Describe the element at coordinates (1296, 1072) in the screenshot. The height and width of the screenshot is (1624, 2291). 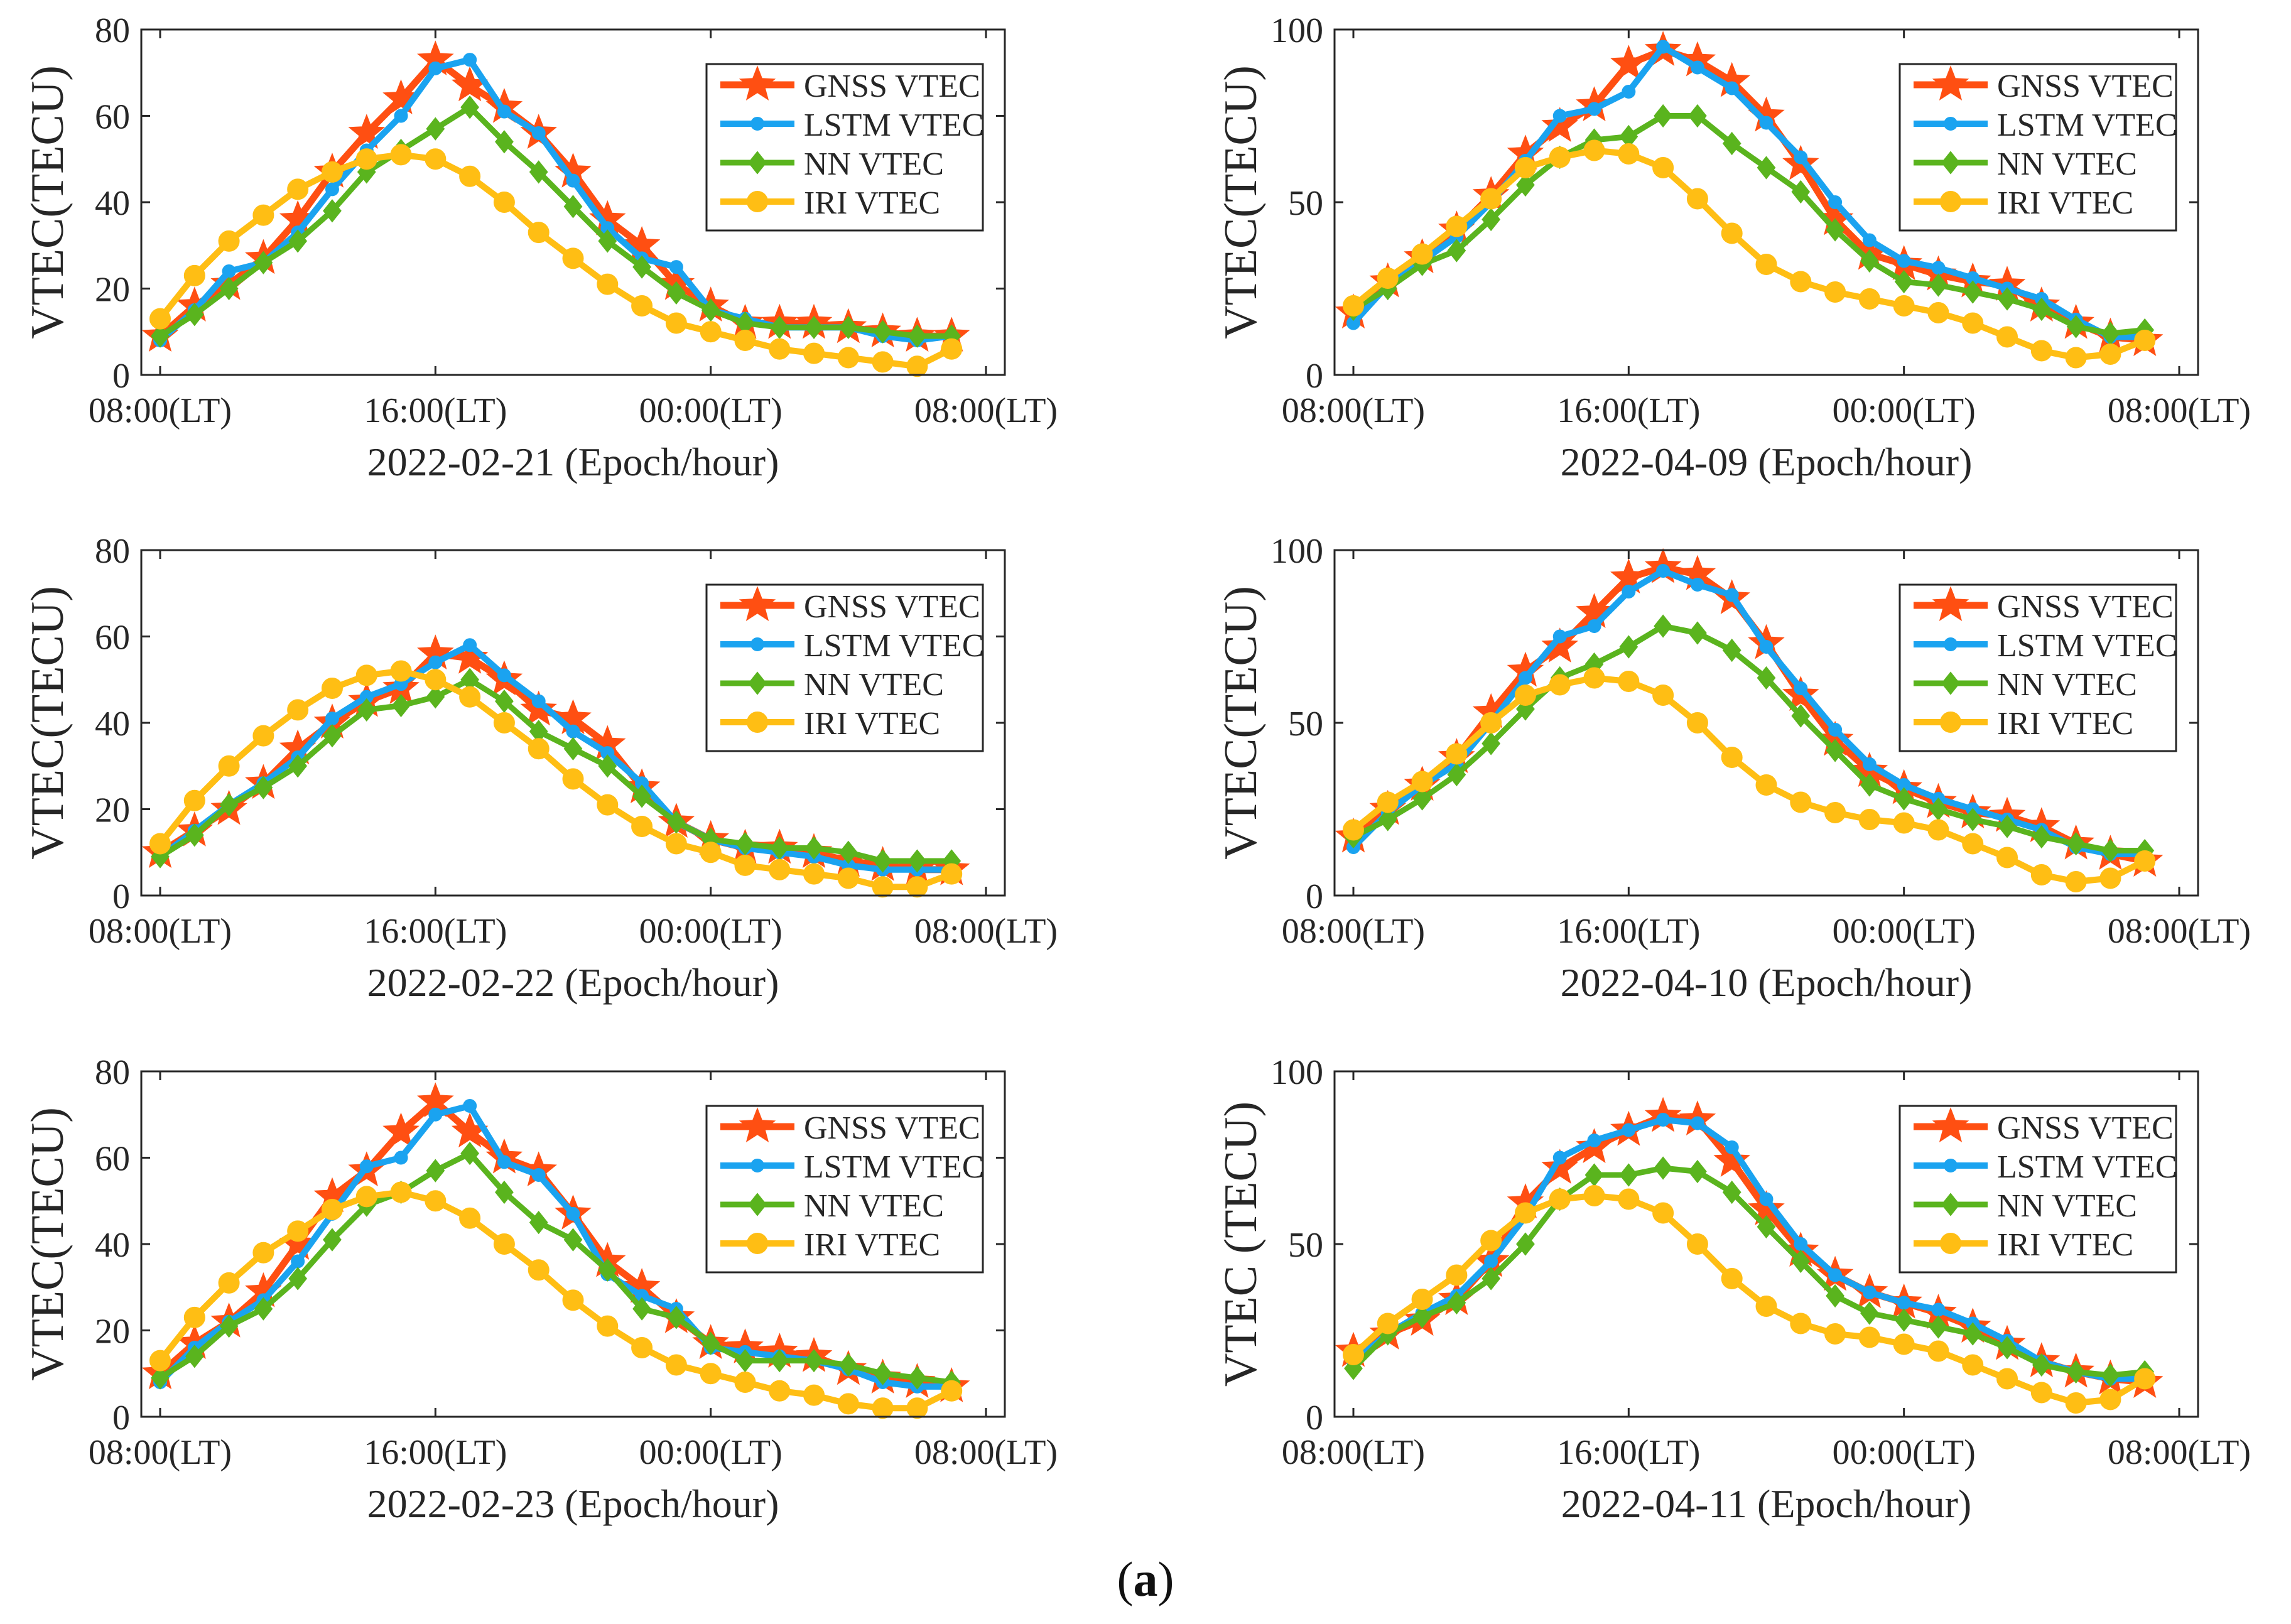
I see `y-tick-label: 100` at that location.